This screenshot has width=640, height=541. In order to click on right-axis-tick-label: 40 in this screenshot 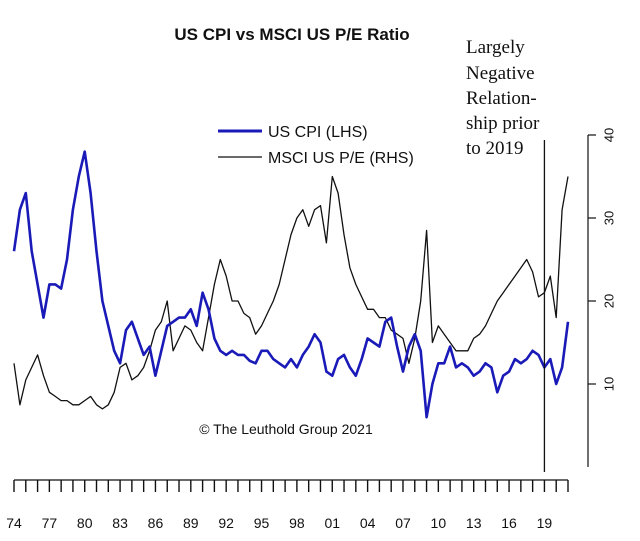, I will do `click(608, 135)`.